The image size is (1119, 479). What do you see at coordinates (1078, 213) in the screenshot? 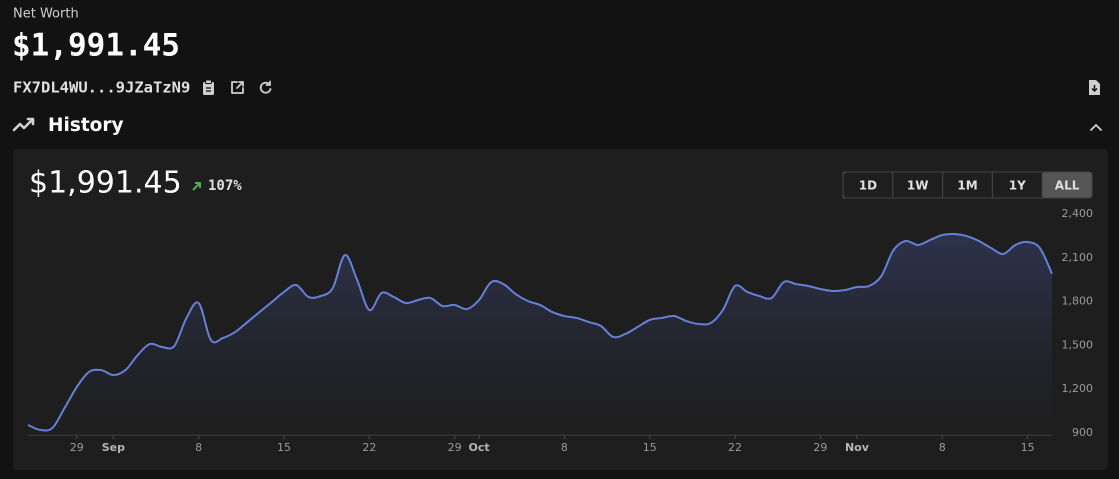
I see `y-tick-label: 2,400` at bounding box center [1078, 213].